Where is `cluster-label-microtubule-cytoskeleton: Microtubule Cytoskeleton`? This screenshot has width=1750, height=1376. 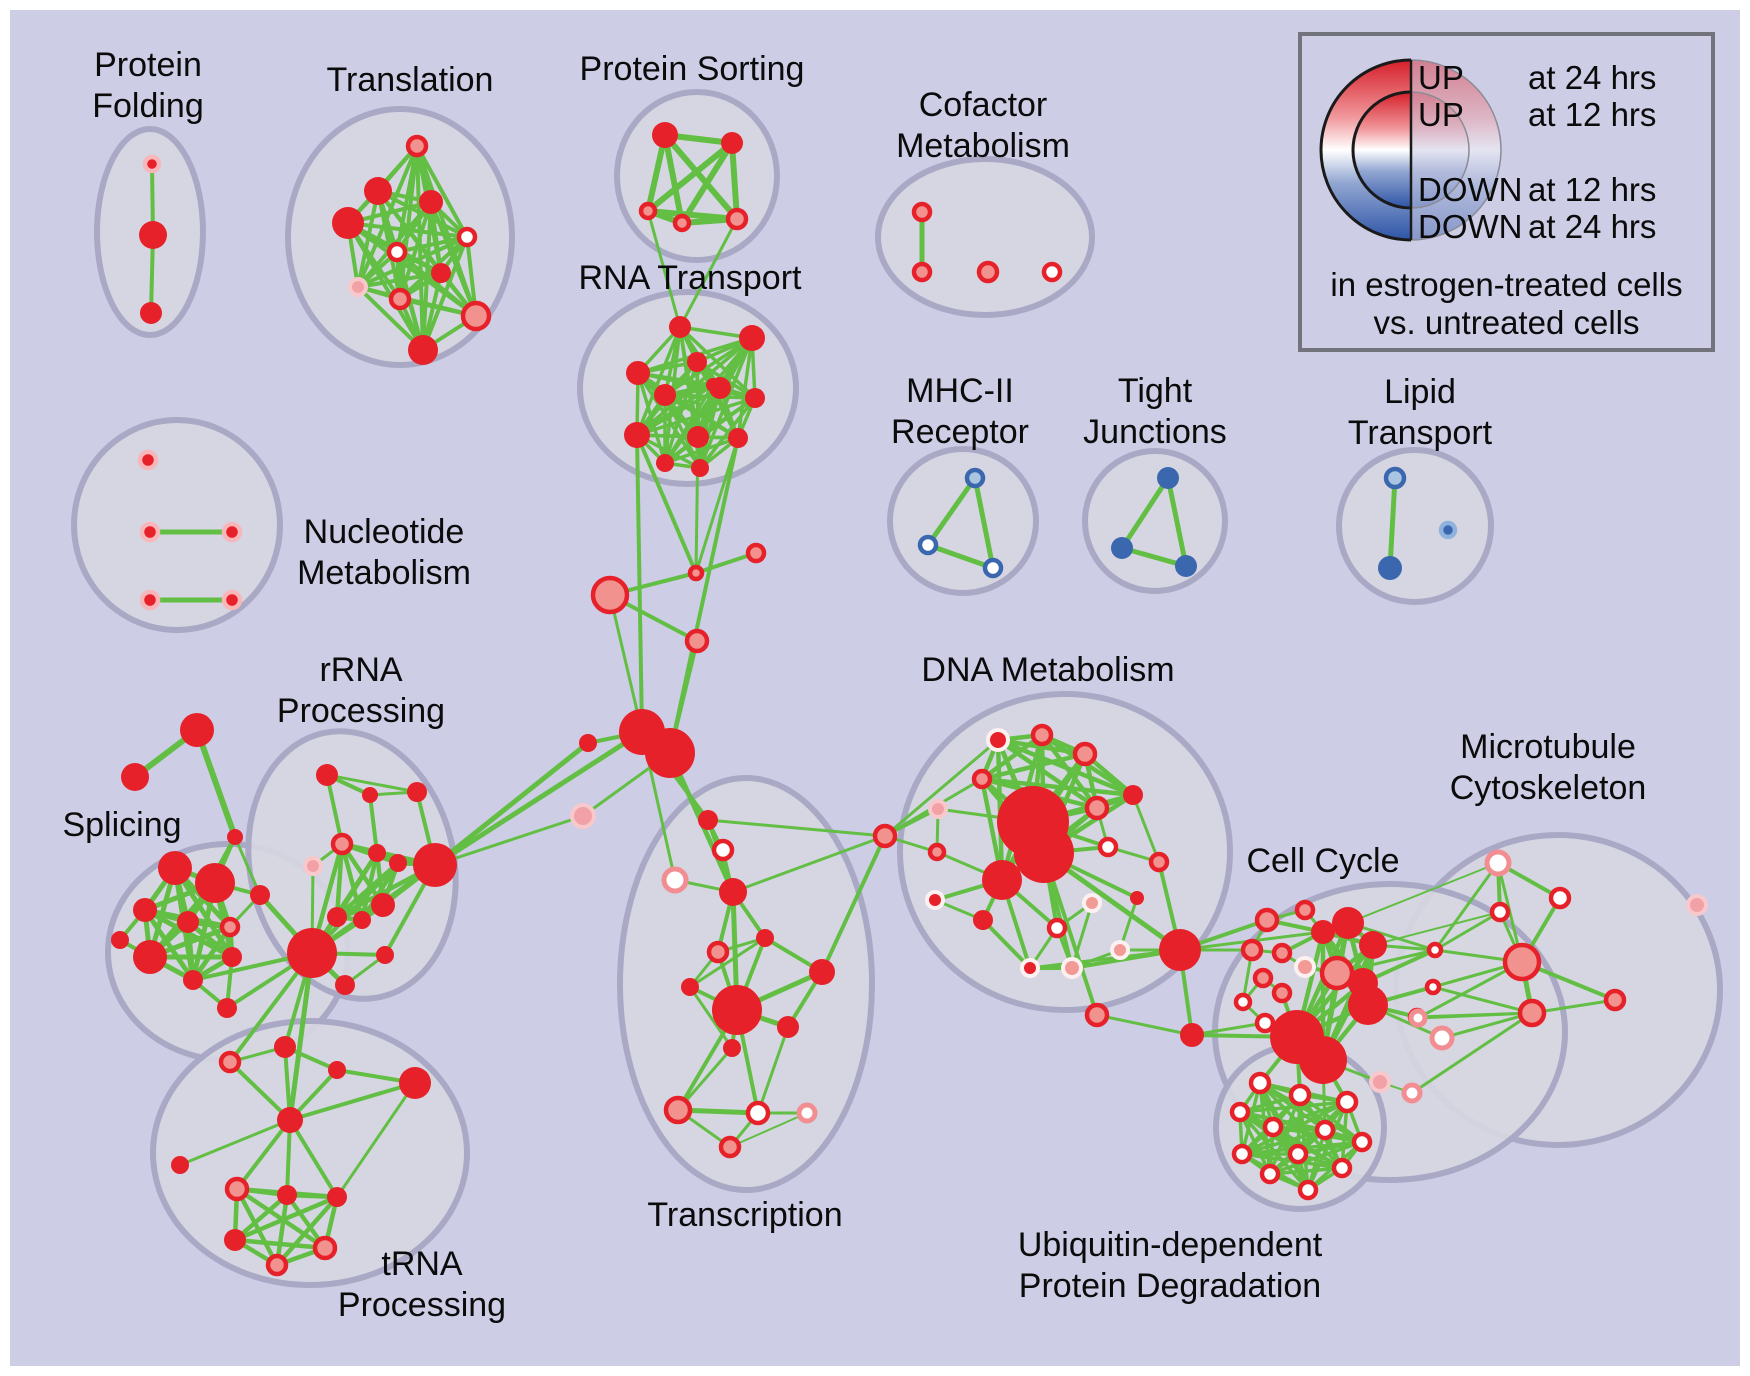
cluster-label-microtubule-cytoskeleton: Microtubule Cytoskeleton is located at coordinates (1548, 767).